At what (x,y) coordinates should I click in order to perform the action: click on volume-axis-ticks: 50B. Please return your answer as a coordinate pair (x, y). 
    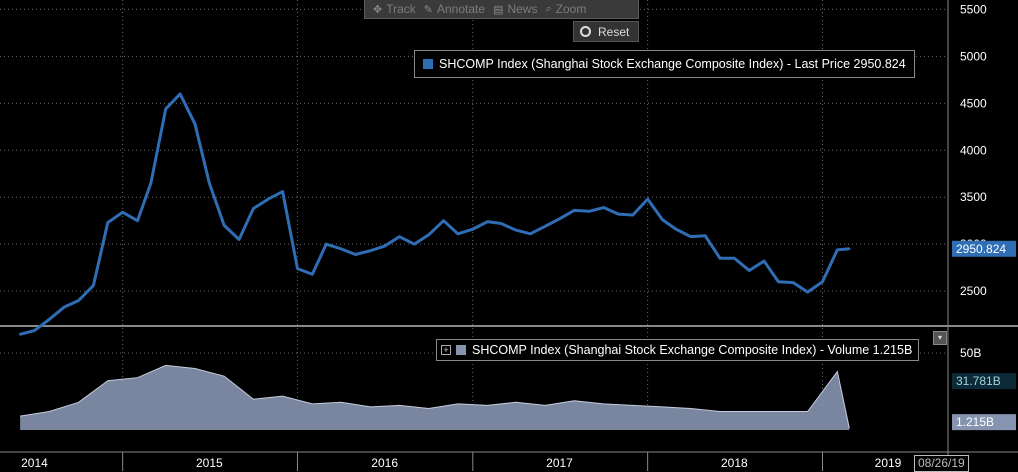
    Looking at the image, I should click on (970, 353).